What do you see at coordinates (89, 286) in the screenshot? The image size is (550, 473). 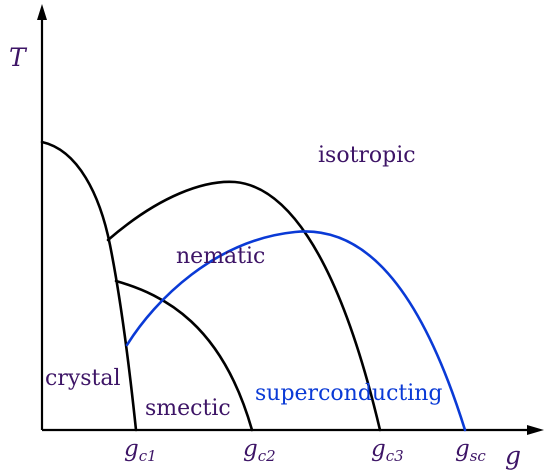 I see `crystal-boundary` at bounding box center [89, 286].